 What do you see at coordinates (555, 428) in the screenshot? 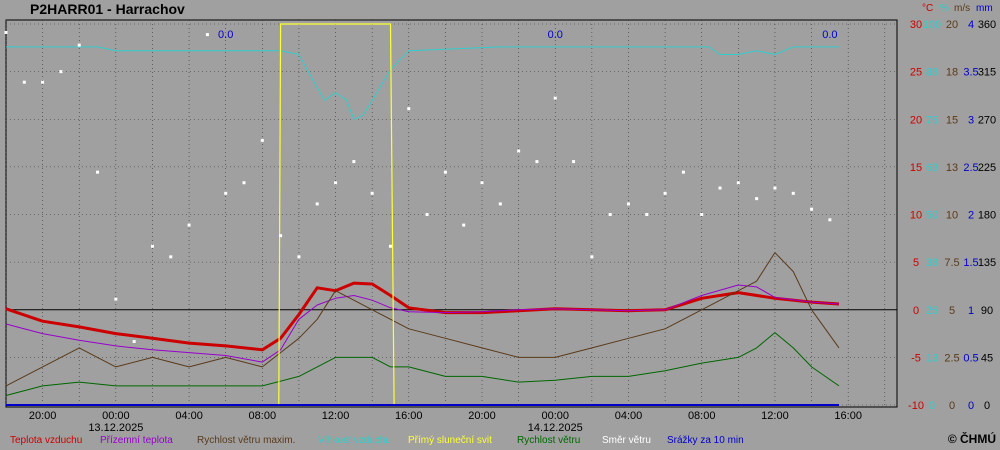
I see `x-date-label: 14.12.2025` at bounding box center [555, 428].